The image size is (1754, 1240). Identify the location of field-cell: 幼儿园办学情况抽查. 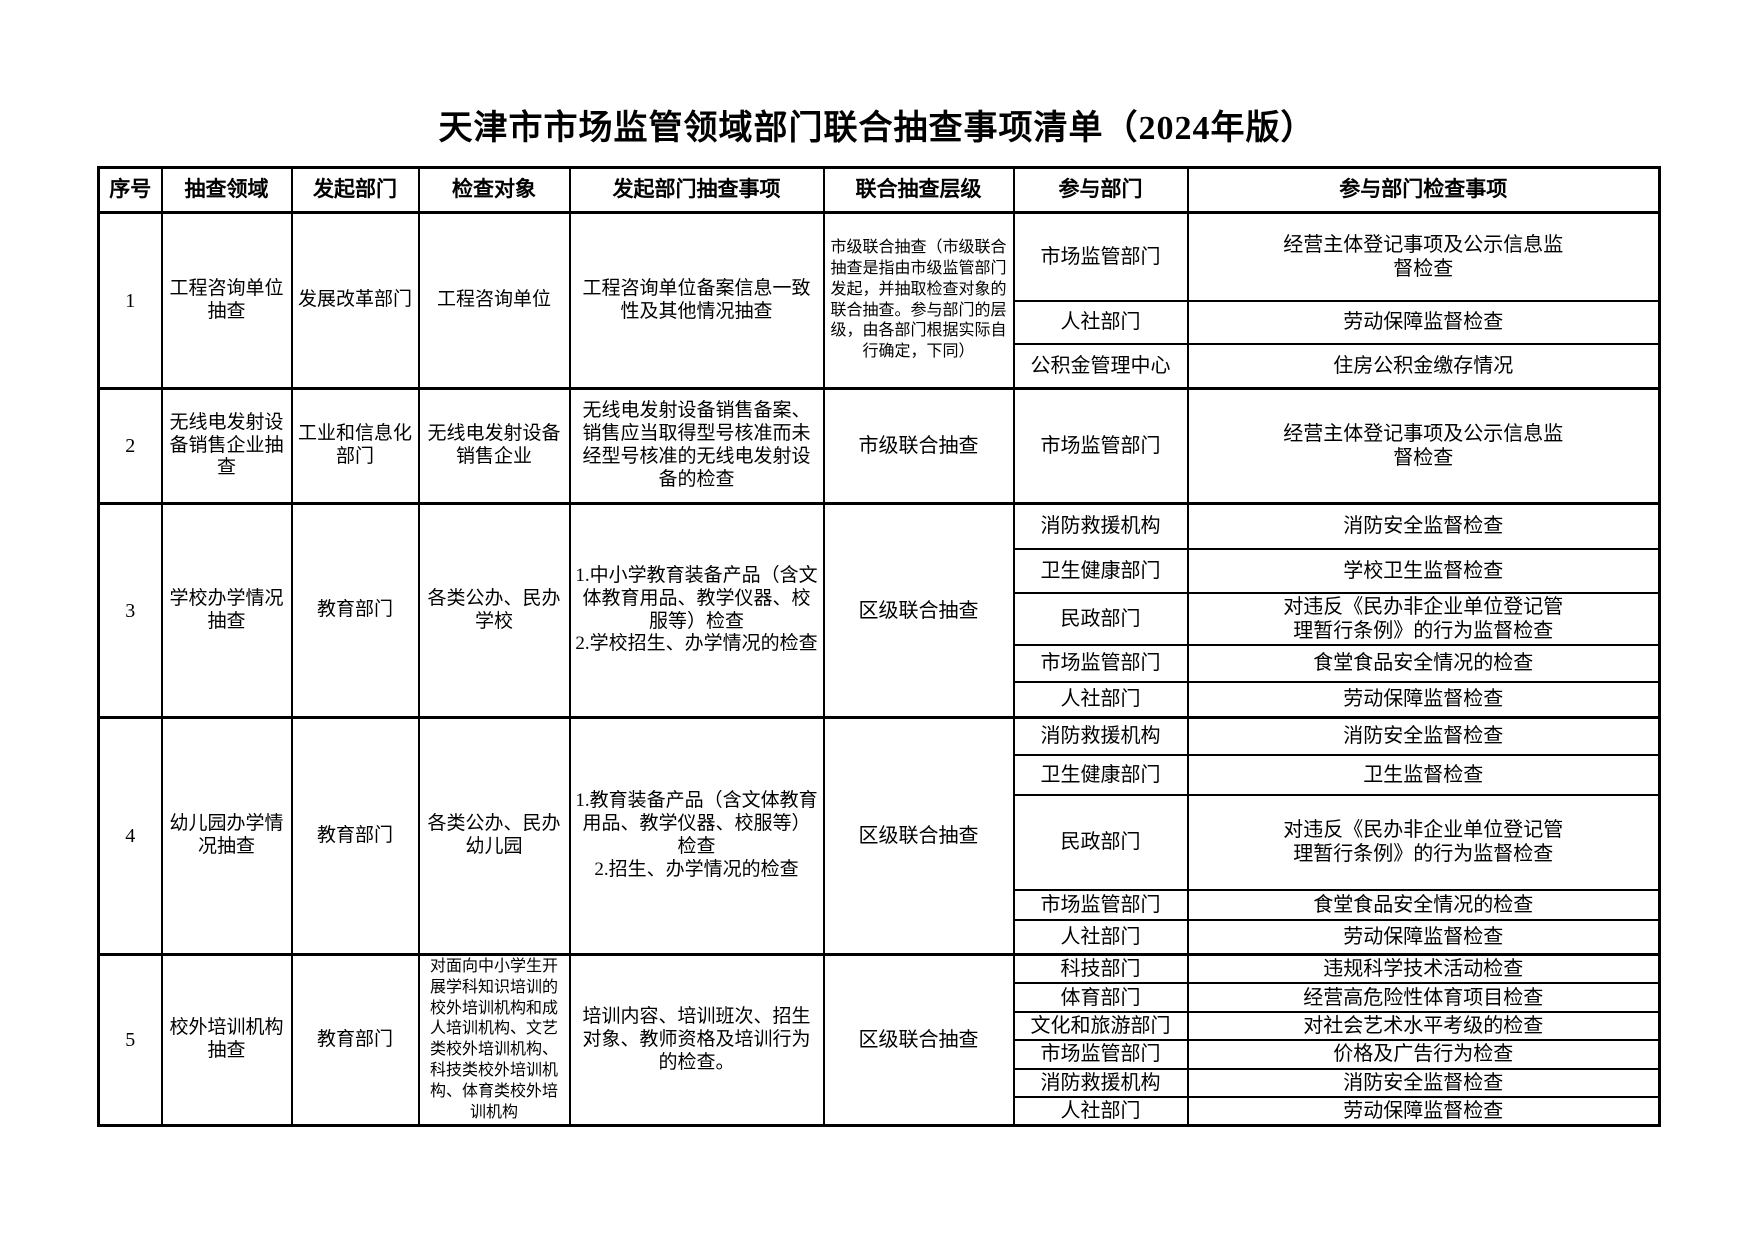
(226, 836).